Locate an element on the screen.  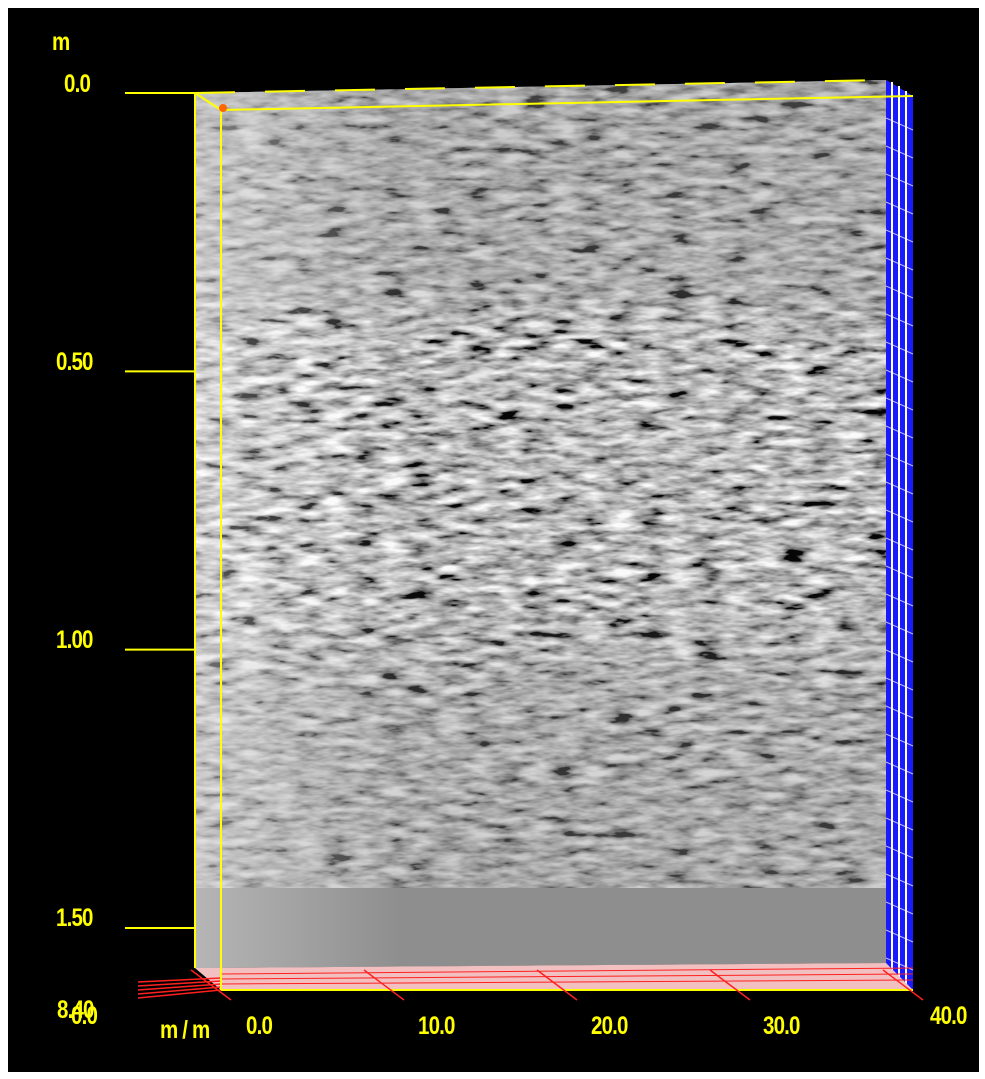
y-tick-label-0: 0.0 is located at coordinates (77, 84).